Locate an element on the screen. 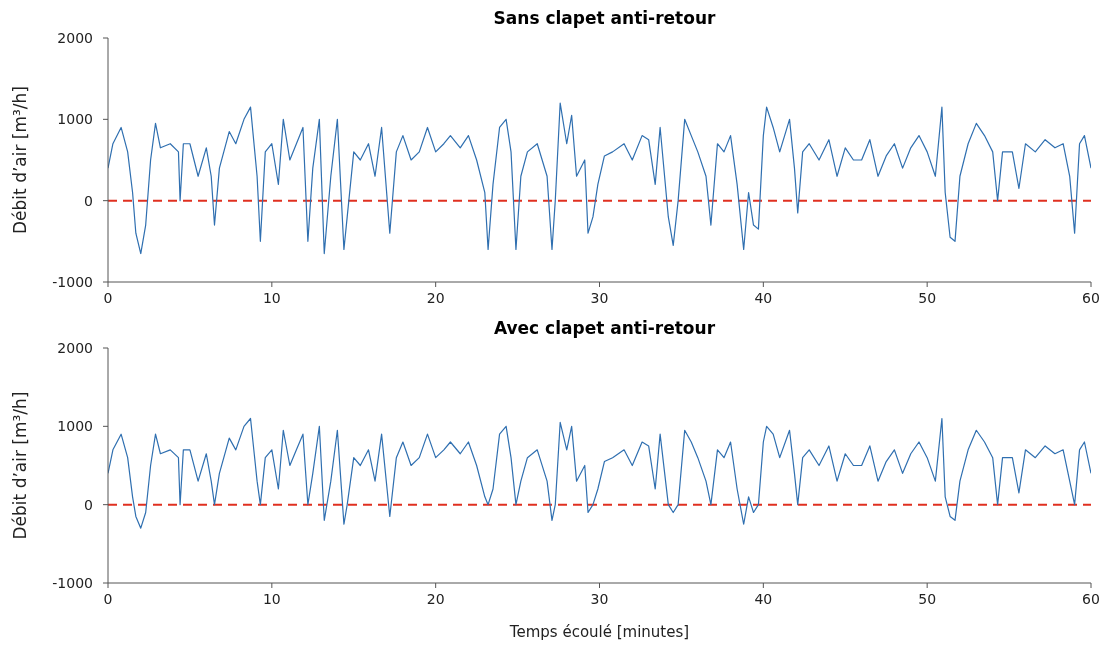 The height and width of the screenshot is (655, 1109). chart-title: Sans clapet anti-retour is located at coordinates (604, 18).